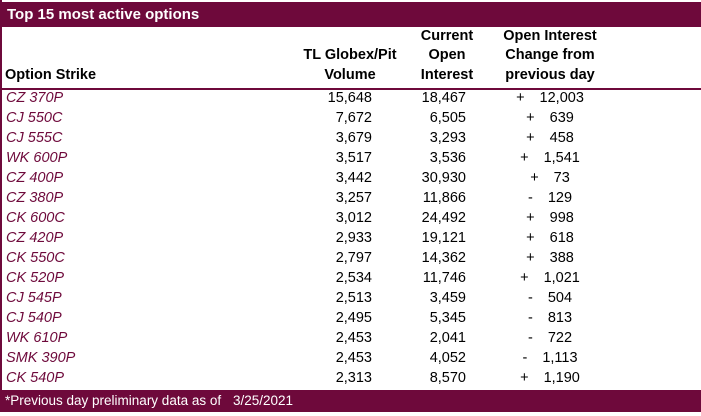 Image resolution: width=701 pixels, height=416 pixels. I want to click on option-strike-cell: WK 610P, so click(37, 338).